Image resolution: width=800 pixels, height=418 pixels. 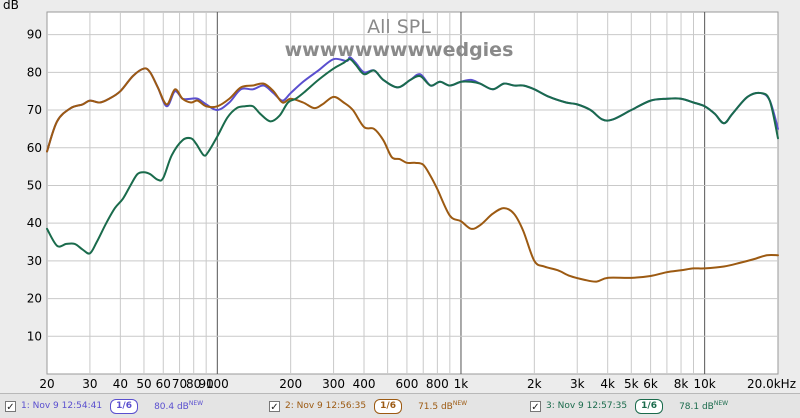 I want to click on level-value-3: 78.1 dB, so click(x=696, y=407).